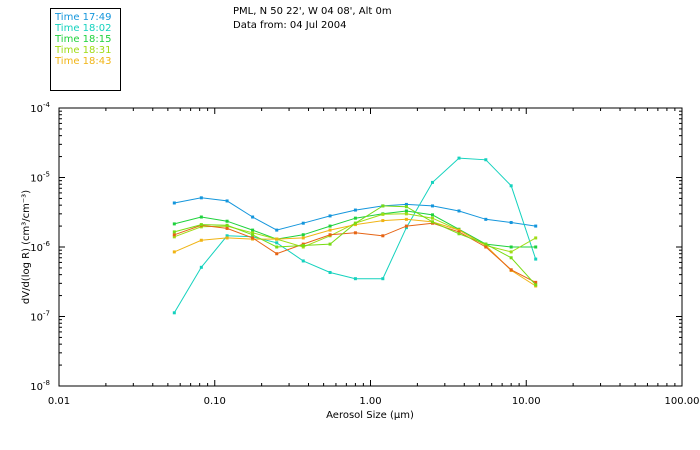 The width and height of the screenshot is (700, 450). Describe the element at coordinates (215, 401) in the screenshot. I see `x-tick-label: 0.10` at that location.